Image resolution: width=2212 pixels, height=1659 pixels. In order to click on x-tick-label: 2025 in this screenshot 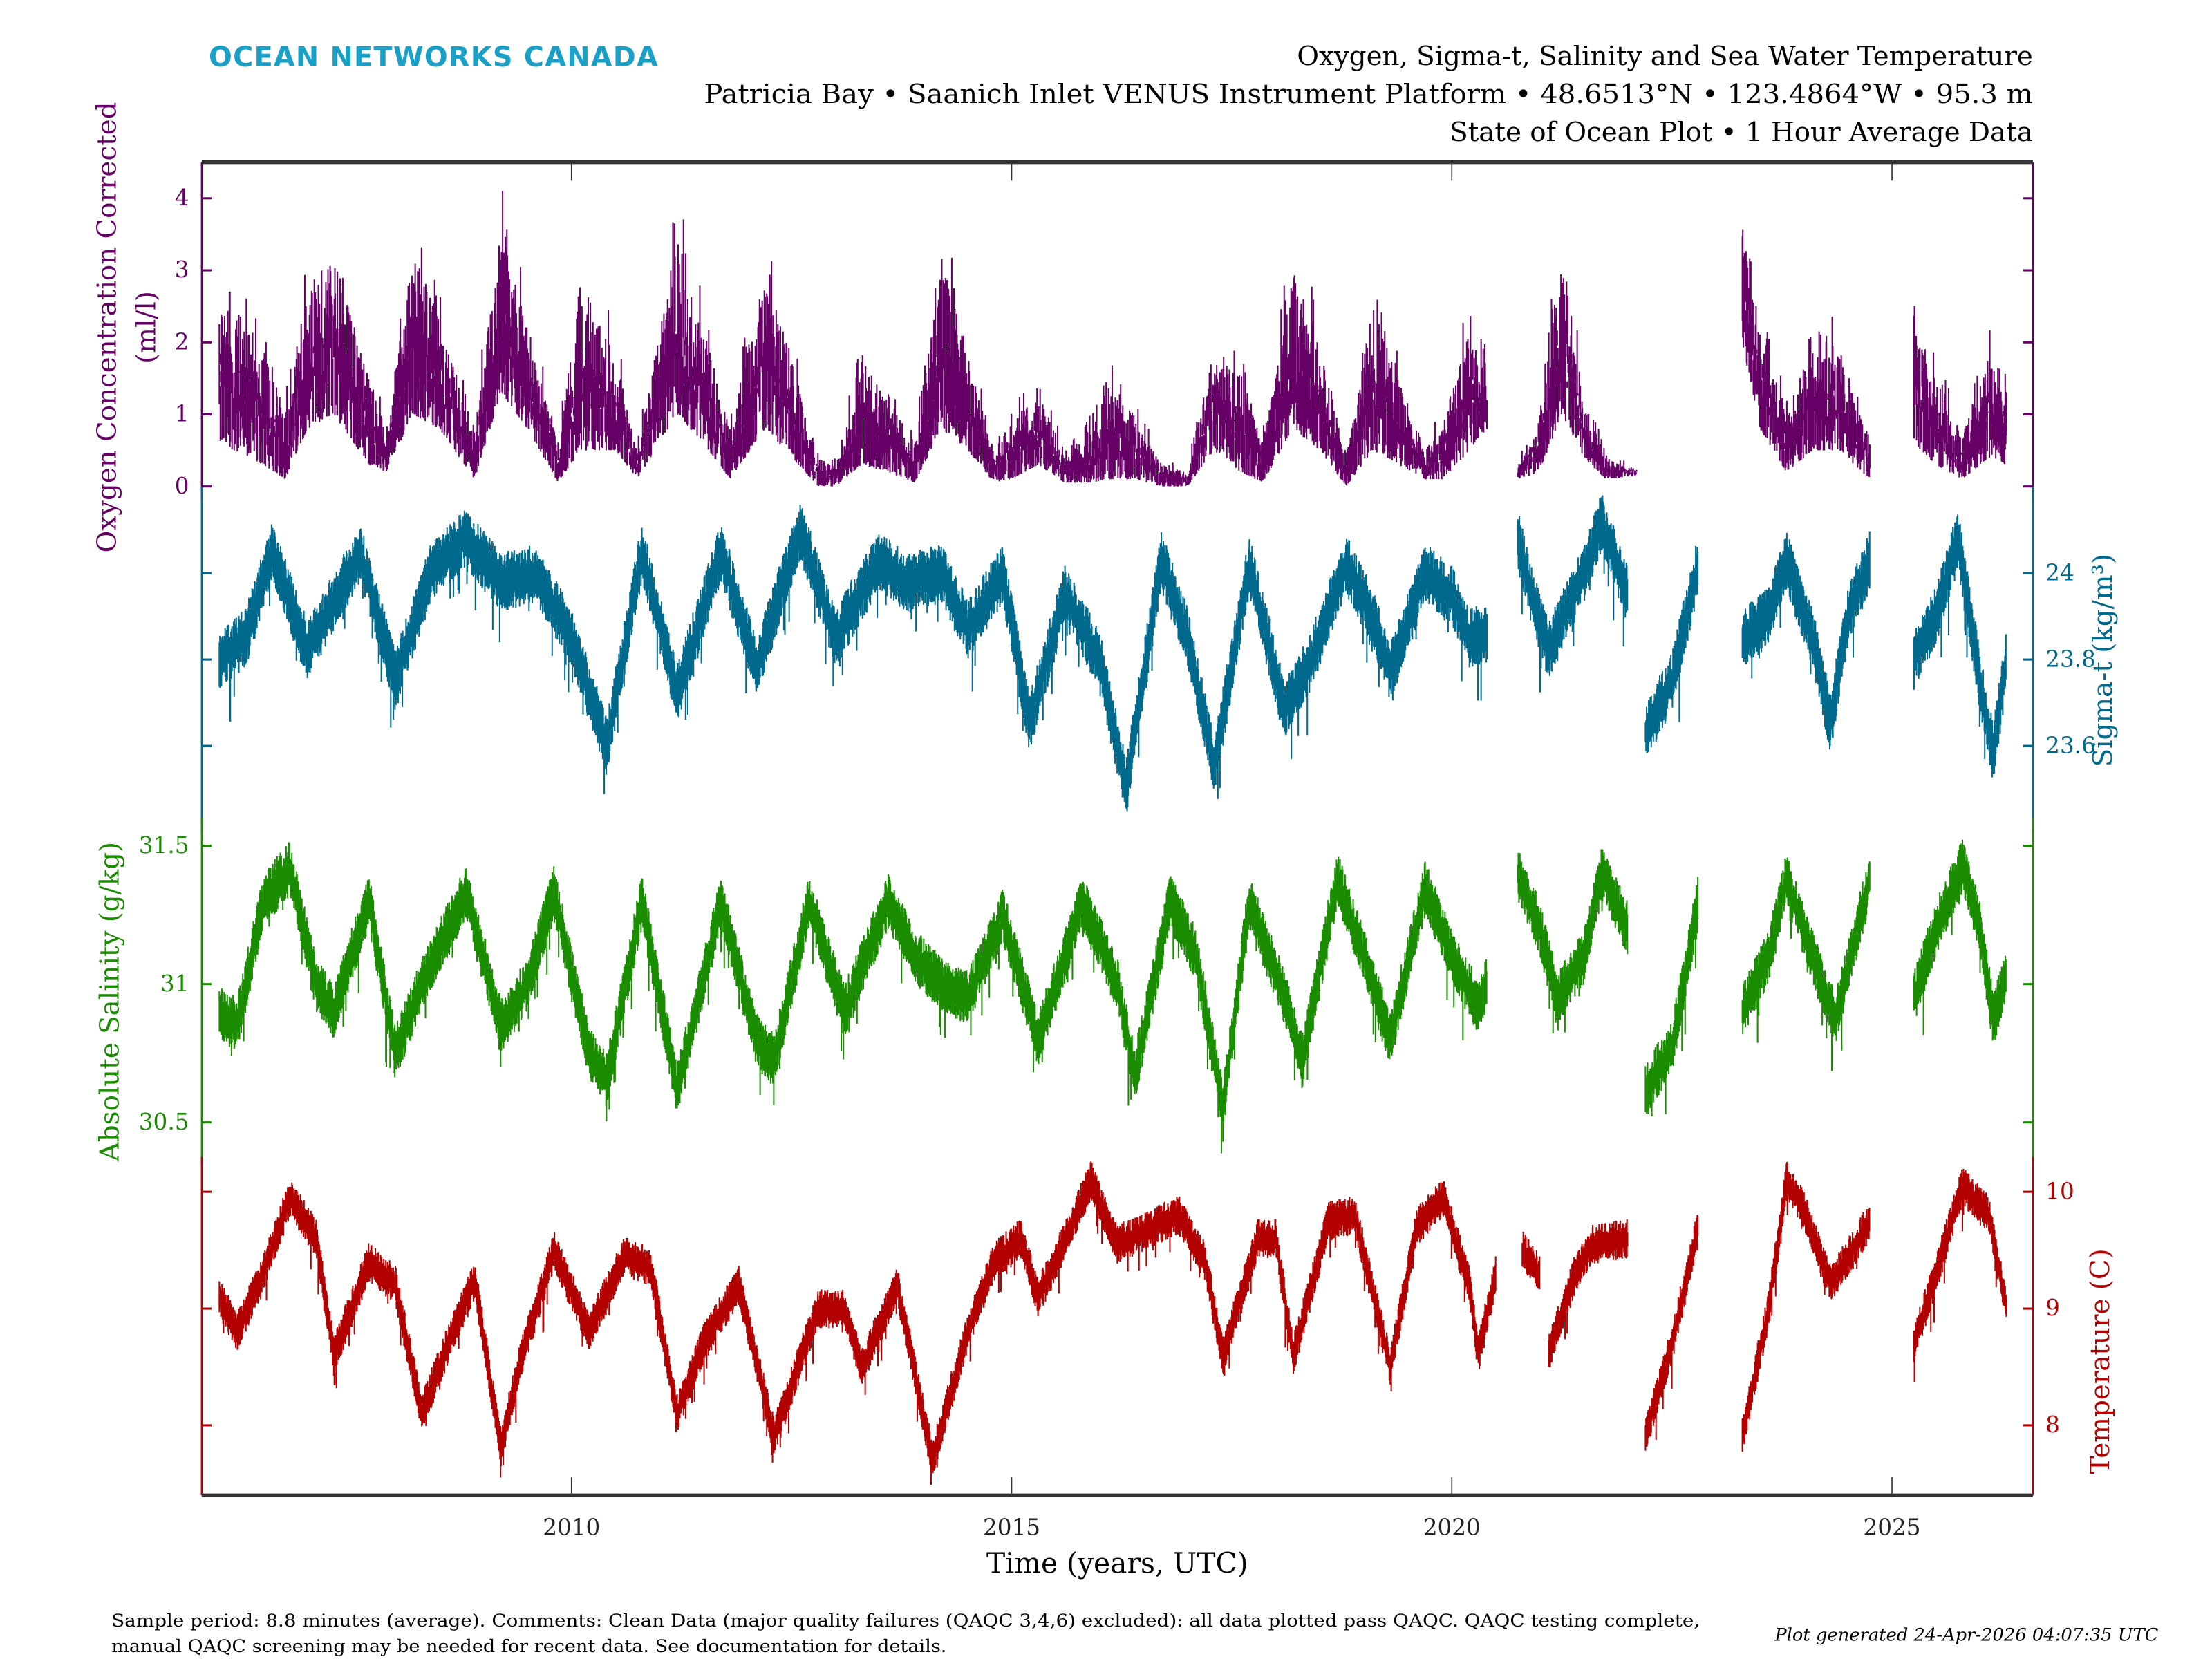, I will do `click(1892, 1527)`.